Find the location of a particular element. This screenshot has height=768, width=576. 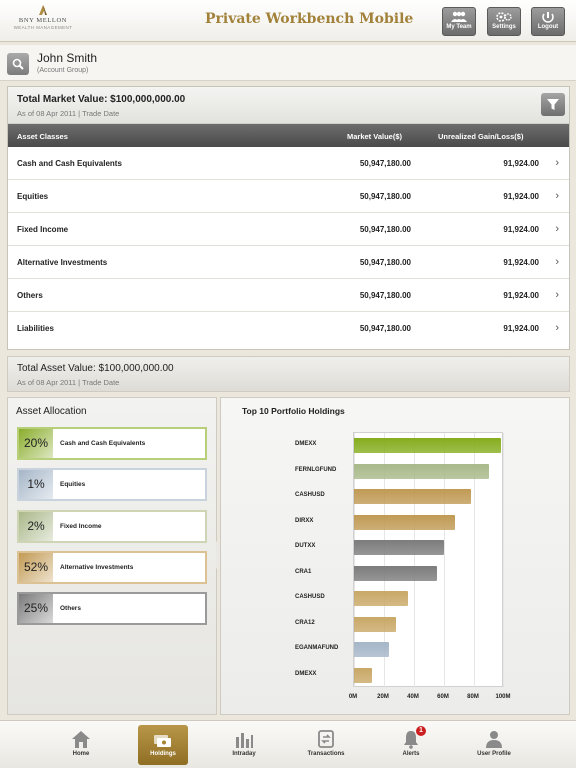

holdings-icon is located at coordinates (162, 741).